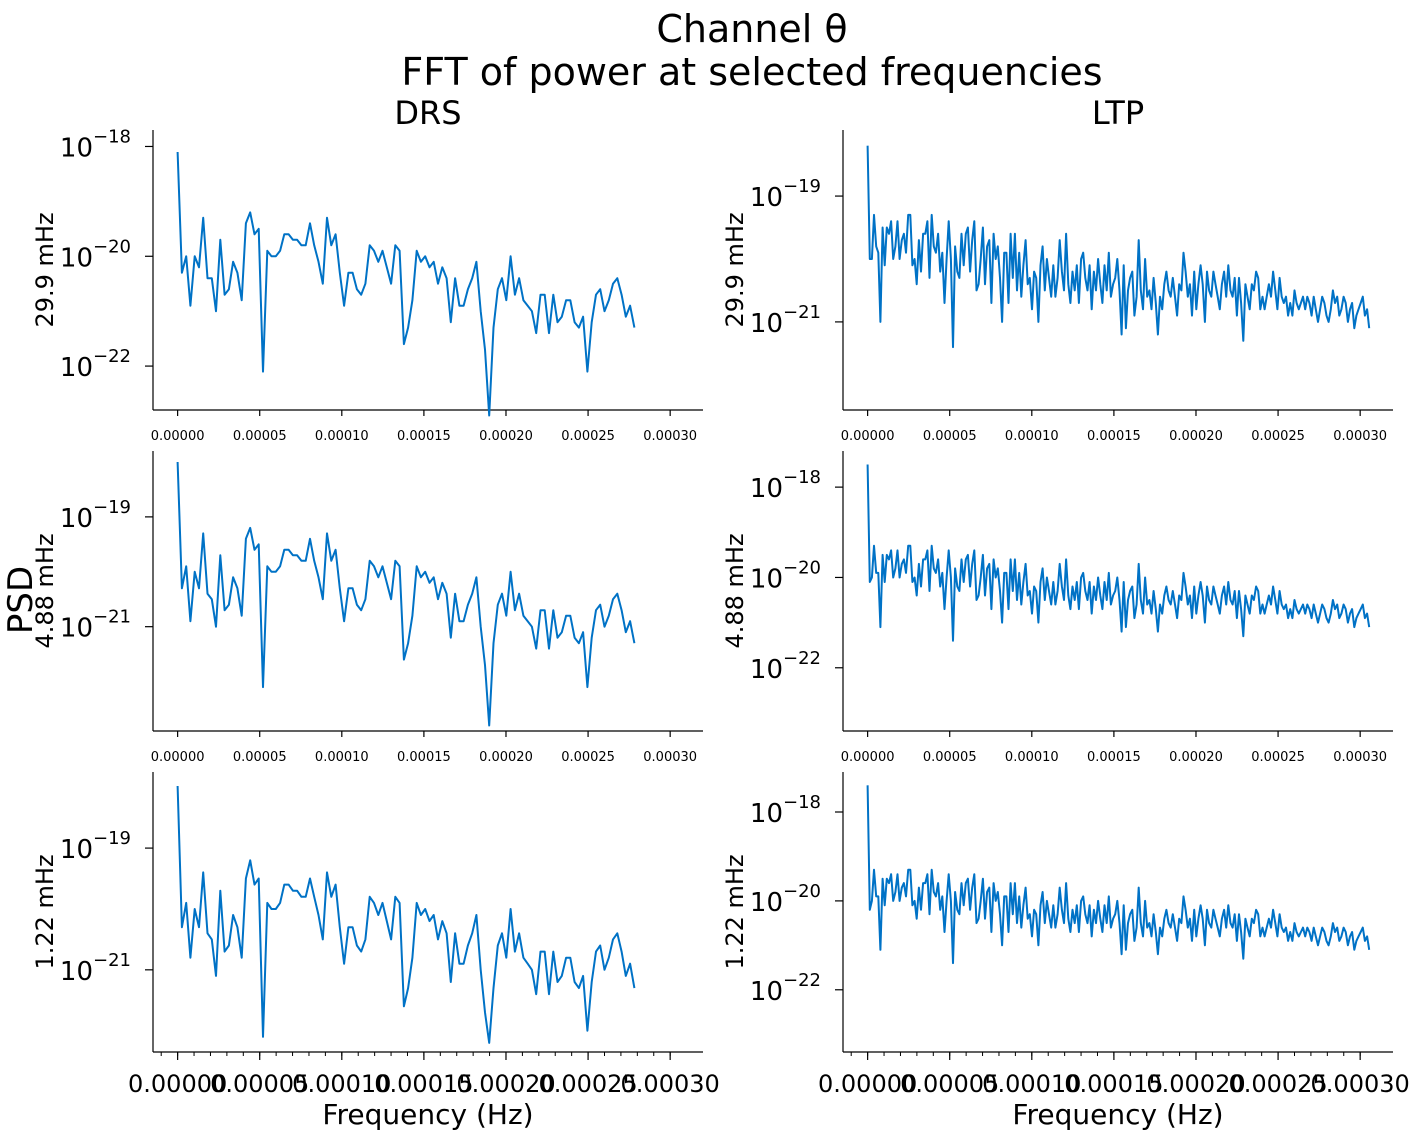  What do you see at coordinates (21, 600) in the screenshot?
I see `figure-ylabel: PSD` at bounding box center [21, 600].